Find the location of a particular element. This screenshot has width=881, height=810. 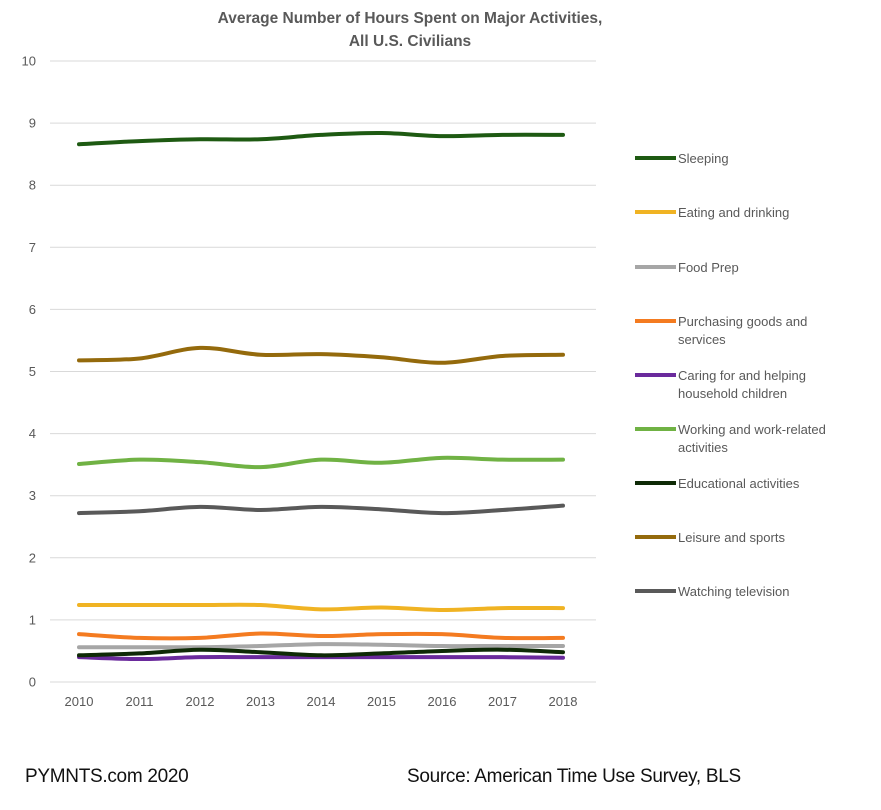

y-tick-label: 7 is located at coordinates (32, 247).